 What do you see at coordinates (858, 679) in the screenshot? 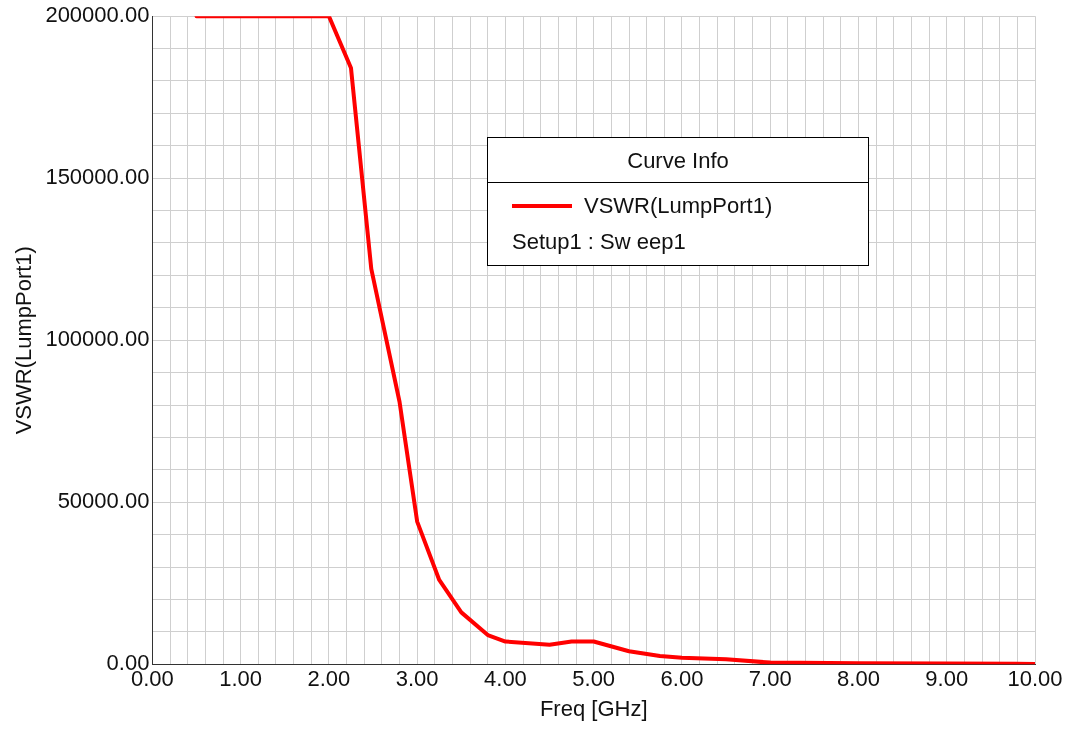
I see `x-tick-label: 8.00` at bounding box center [858, 679].